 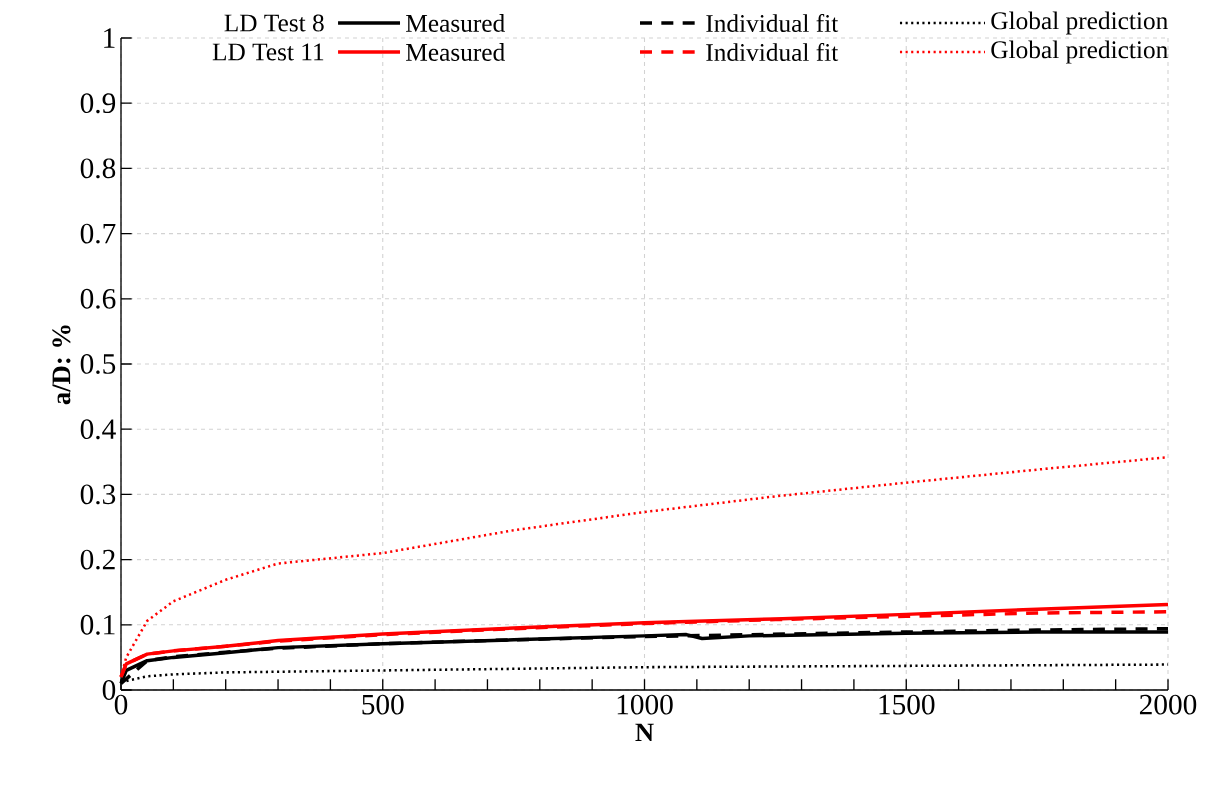 I want to click on x-tick-label: 1500, so click(x=907, y=704).